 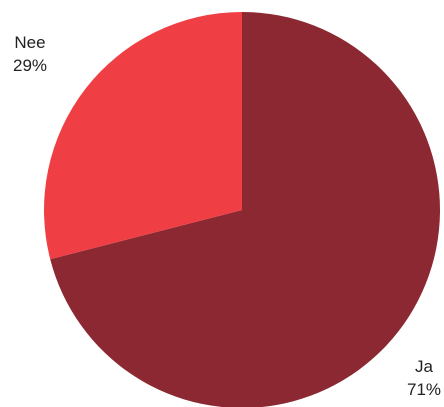 What do you see at coordinates (424, 389) in the screenshot?
I see `slice-value-ja: 71%` at bounding box center [424, 389].